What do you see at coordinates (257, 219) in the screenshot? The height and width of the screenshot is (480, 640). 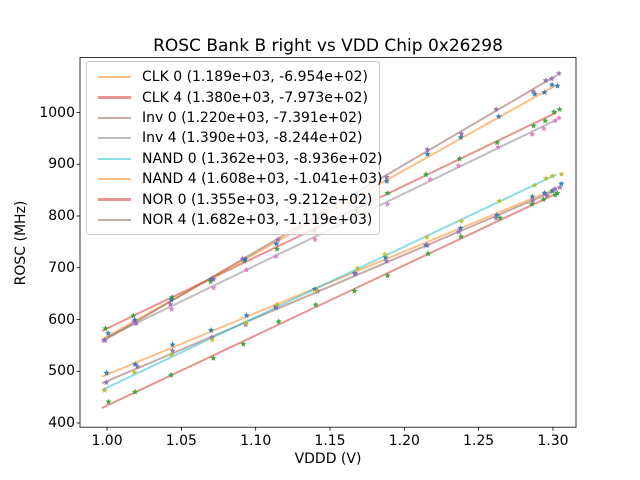 I see `legend-item-label: NOR 4 (1.682e+03, -1.119e+03)` at bounding box center [257, 219].